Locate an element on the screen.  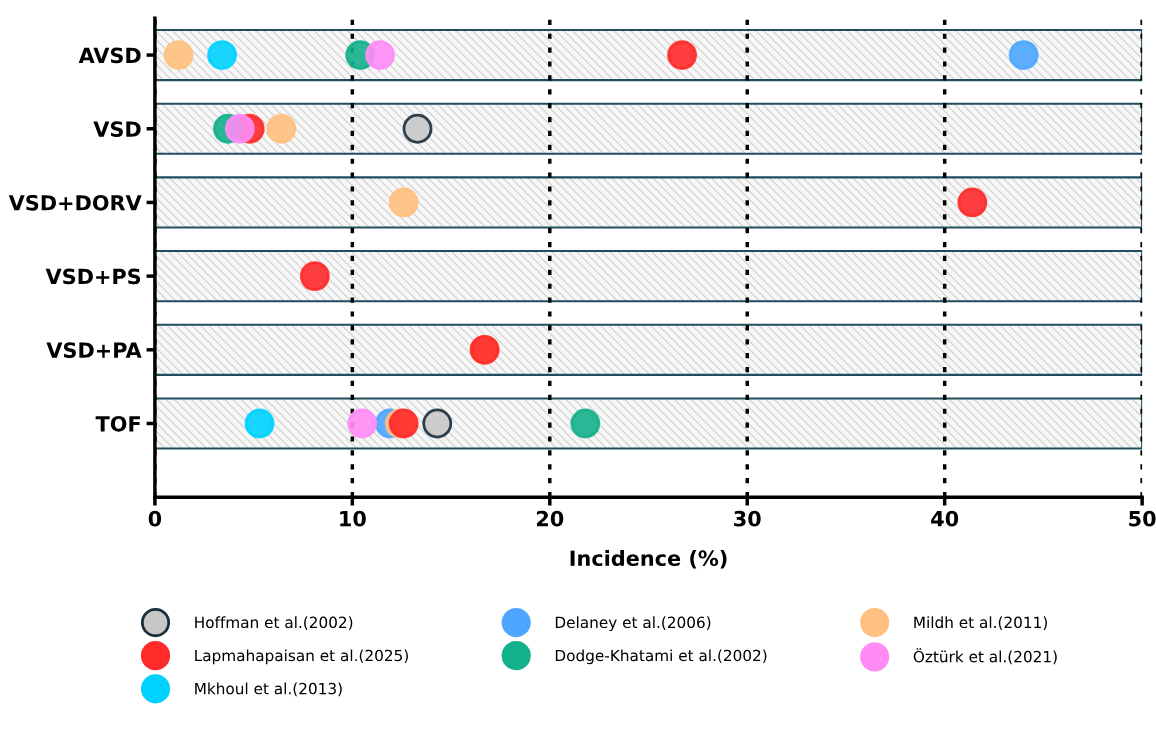
legend-label: Öztürk et al.(2021) is located at coordinates (985, 656).